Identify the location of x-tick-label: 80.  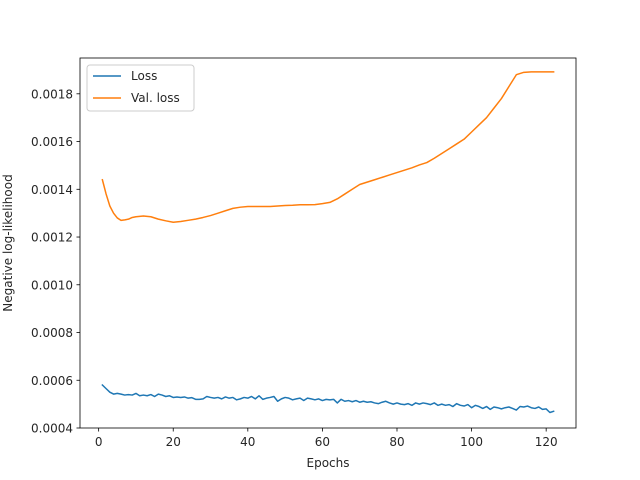
(396, 442).